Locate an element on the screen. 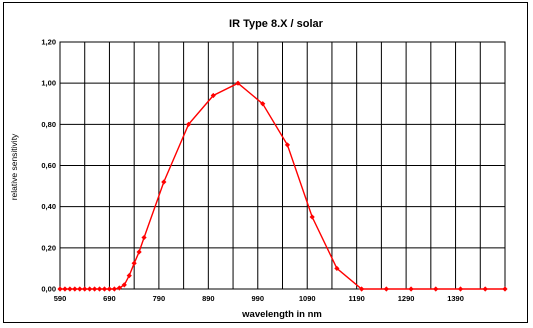  y-tick-labels: 0,00 0,20 0,40 0,60 0,80 1,00 1,20 is located at coordinates (48, 166).